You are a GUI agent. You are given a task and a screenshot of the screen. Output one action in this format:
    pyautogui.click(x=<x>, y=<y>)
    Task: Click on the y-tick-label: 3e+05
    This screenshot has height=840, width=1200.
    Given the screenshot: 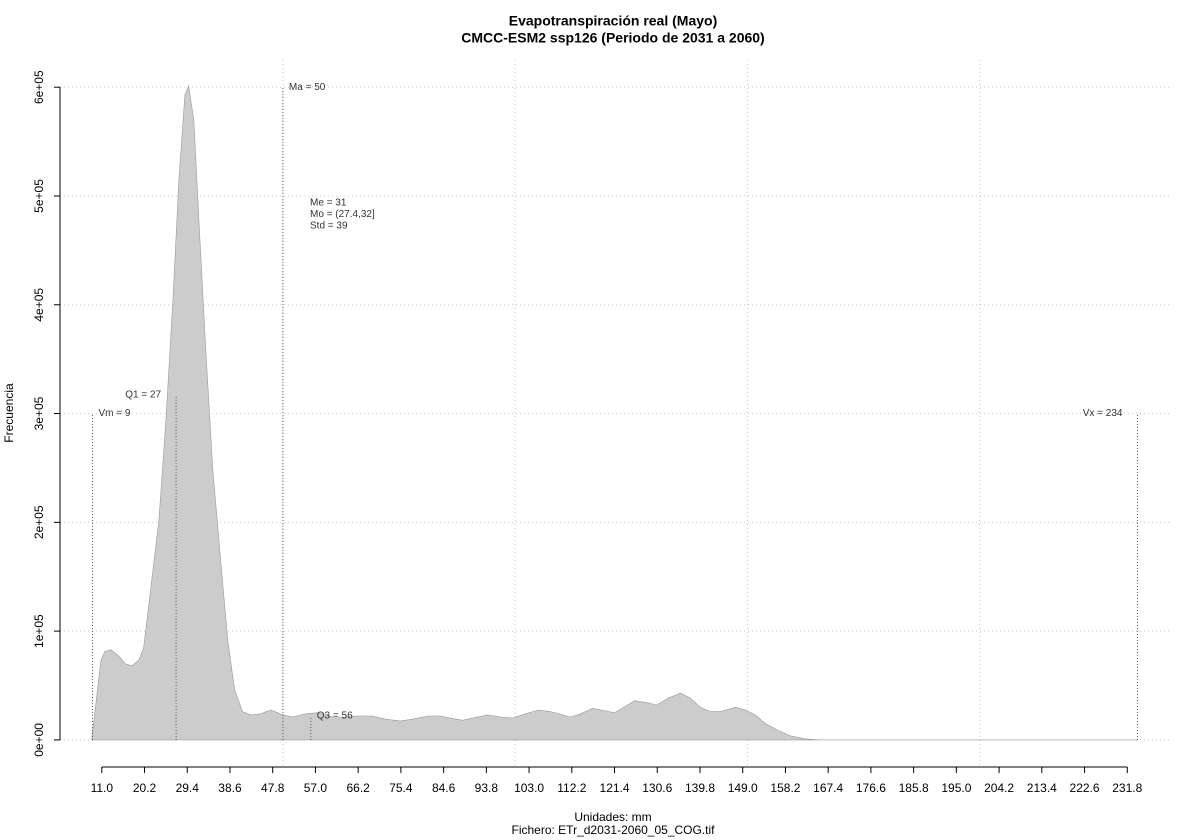 What is the action you would take?
    pyautogui.click(x=39, y=413)
    